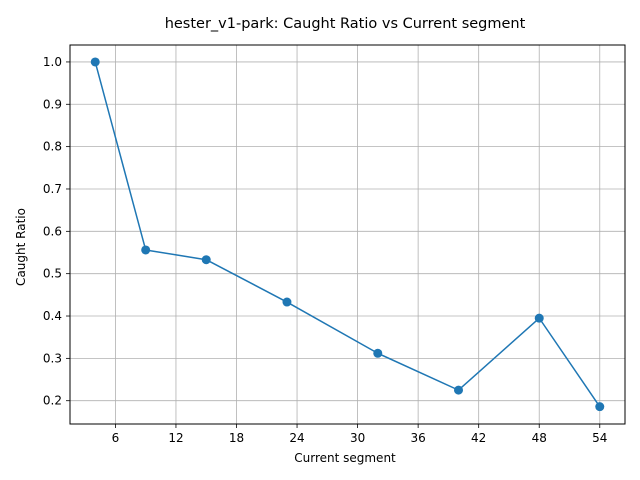  I want to click on y-tick-label: 0.5, so click(52, 274).